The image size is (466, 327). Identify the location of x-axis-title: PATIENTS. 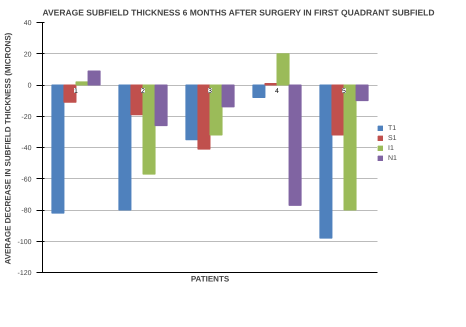
(210, 279).